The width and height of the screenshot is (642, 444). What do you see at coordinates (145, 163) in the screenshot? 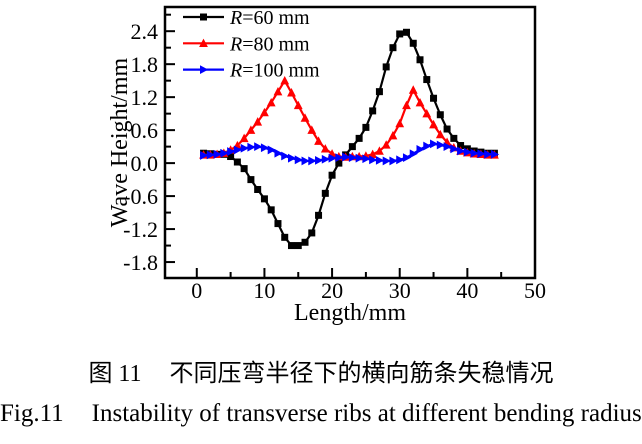
I see `y-tick-label: 0.0` at bounding box center [145, 163].